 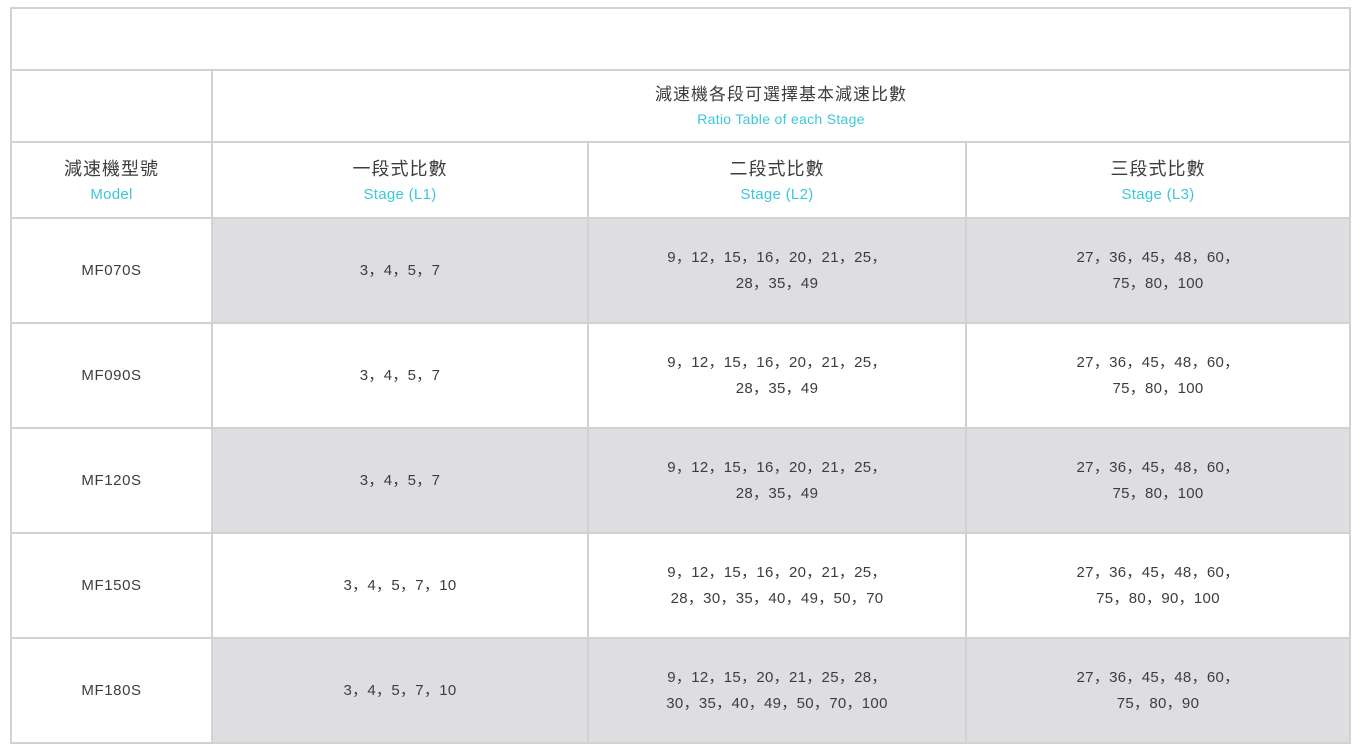 What do you see at coordinates (777, 194) in the screenshot?
I see `column-header-l2-en: Stage (L2)` at bounding box center [777, 194].